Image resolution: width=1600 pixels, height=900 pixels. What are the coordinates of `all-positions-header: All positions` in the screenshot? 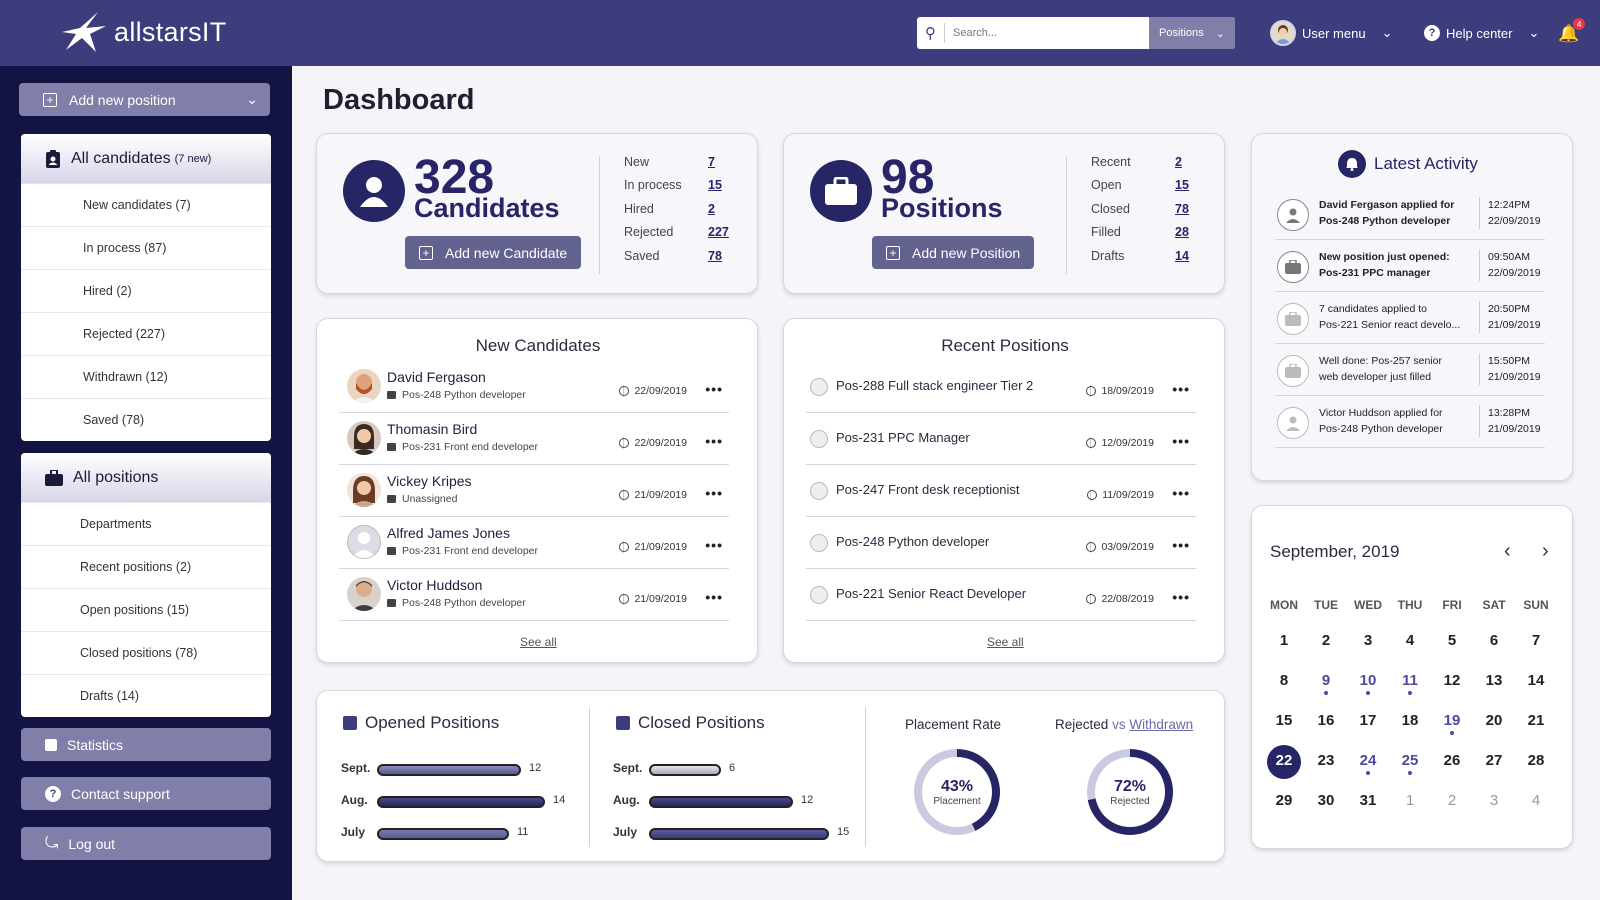 It's located at (146, 477).